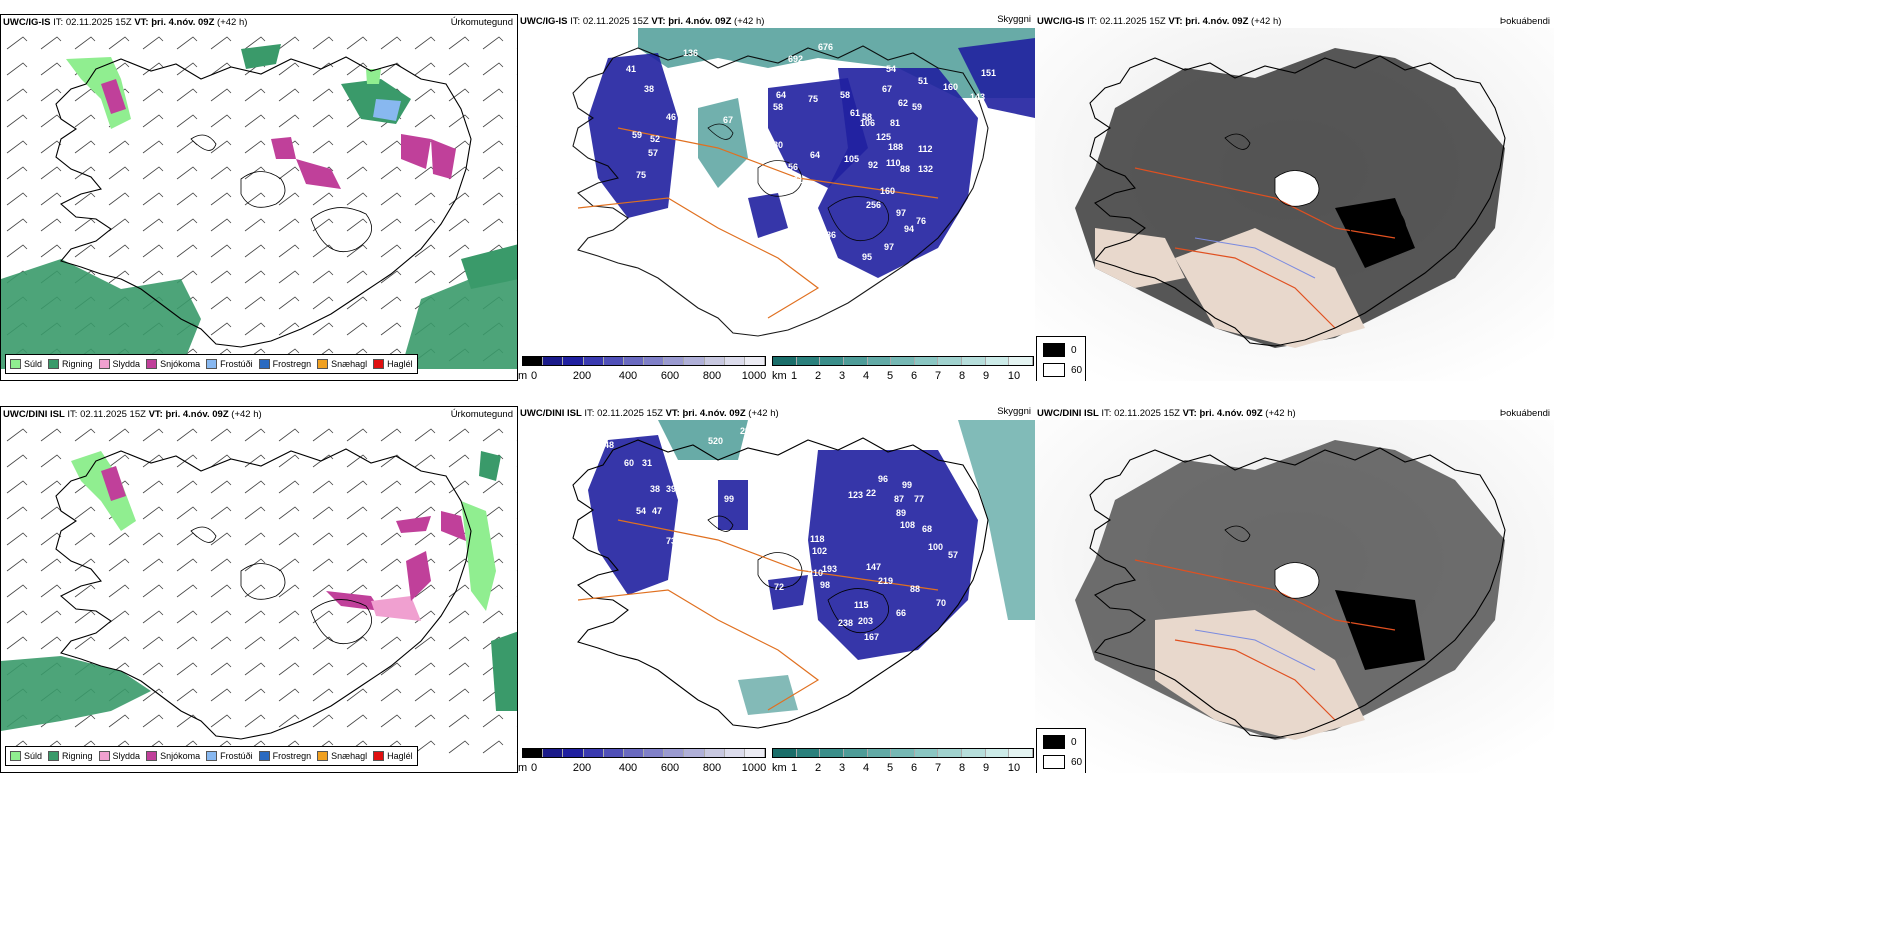  Describe the element at coordinates (923, 81) in the screenshot. I see `vis-label: 51` at that location.